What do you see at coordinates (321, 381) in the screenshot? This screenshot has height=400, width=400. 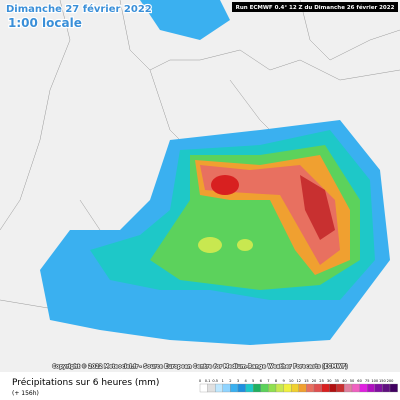 I see `legend-label: 25` at bounding box center [321, 381].